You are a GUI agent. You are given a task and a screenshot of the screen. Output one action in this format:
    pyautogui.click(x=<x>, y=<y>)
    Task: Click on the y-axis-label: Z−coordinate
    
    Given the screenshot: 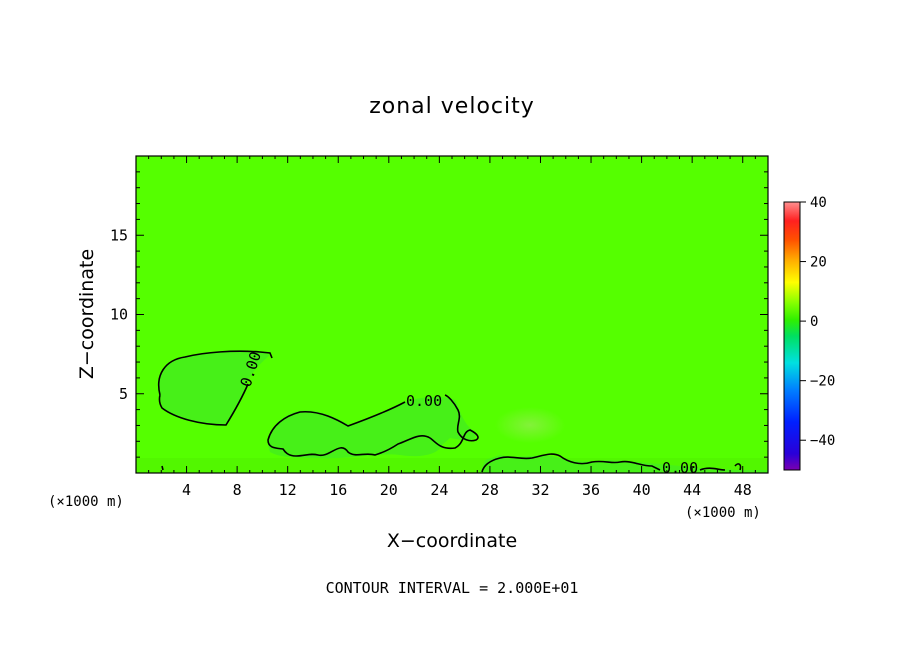 What is the action you would take?
    pyautogui.click(x=87, y=314)
    